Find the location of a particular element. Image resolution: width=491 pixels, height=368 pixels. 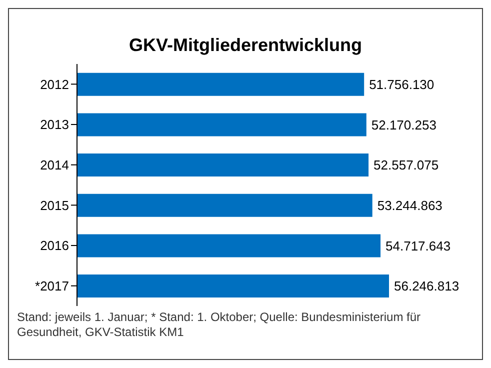

y-tick-label: 2014 is located at coordinates (54, 164).